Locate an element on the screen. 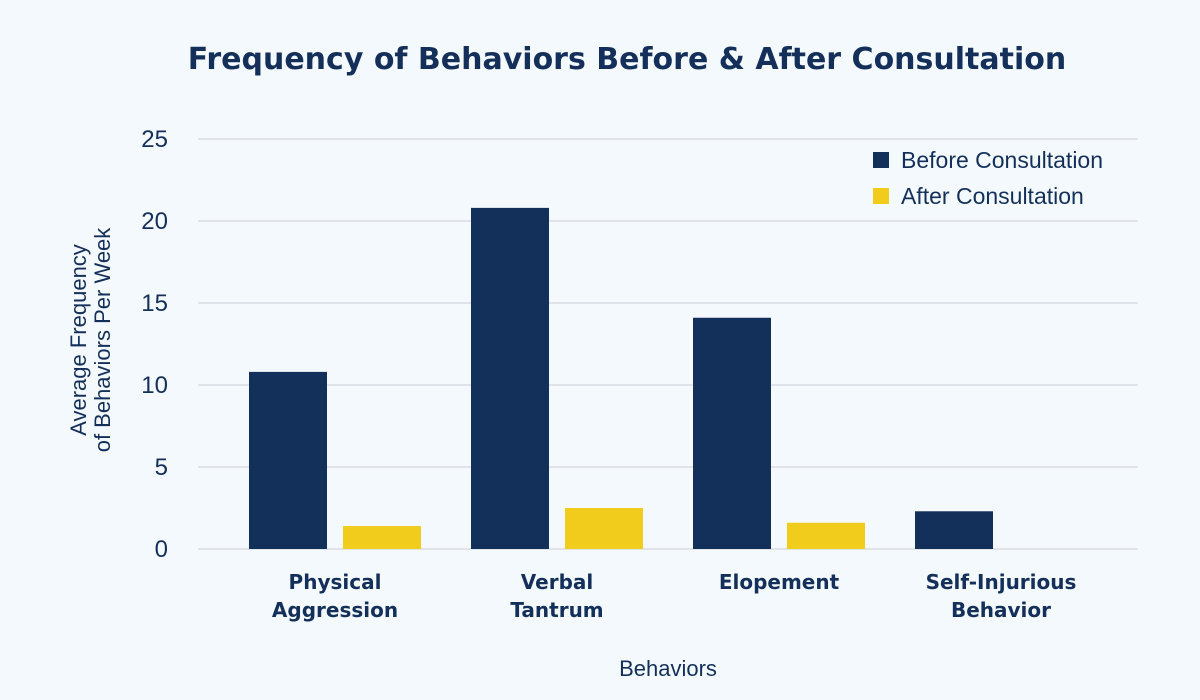  category-label: Behavior is located at coordinates (1001, 610).